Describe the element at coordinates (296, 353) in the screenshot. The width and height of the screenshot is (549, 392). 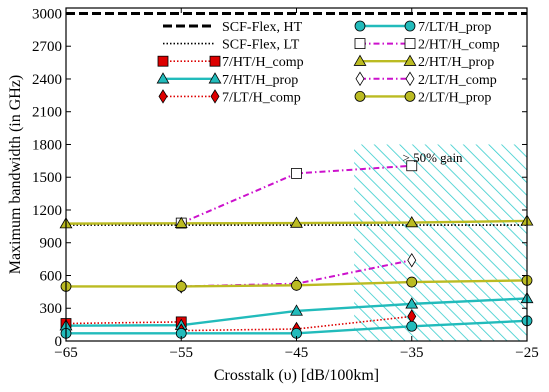
I see `x-tick-label: −45` at that location.